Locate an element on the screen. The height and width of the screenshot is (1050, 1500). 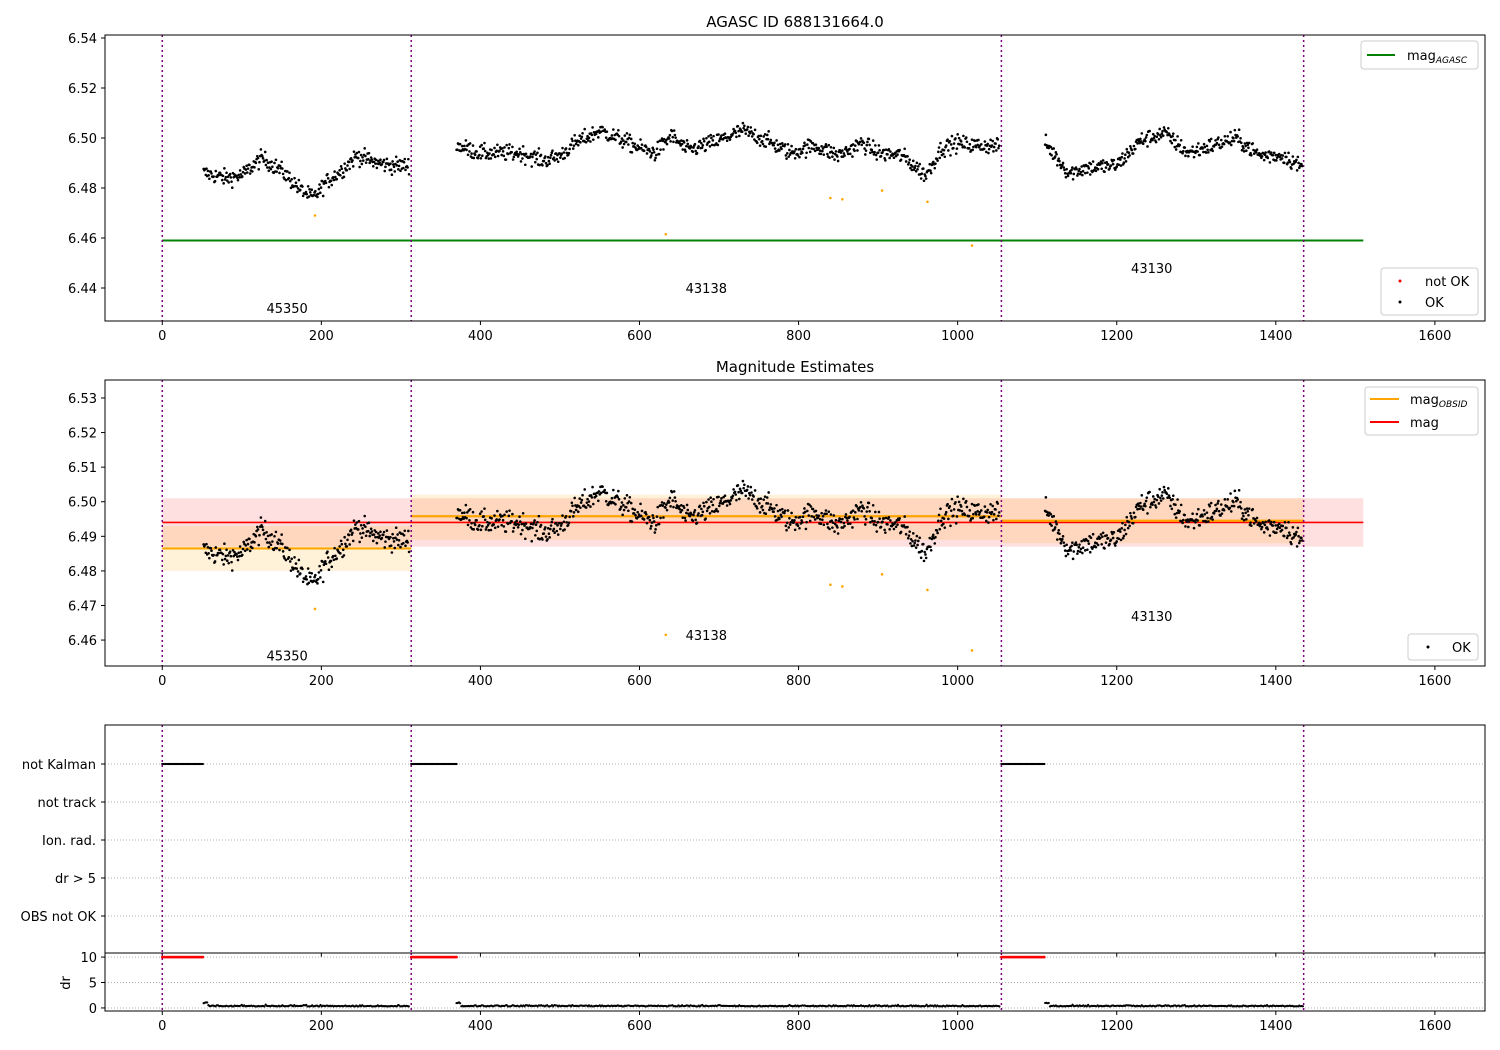
x-tick-label: 1600 is located at coordinates (1434, 336).